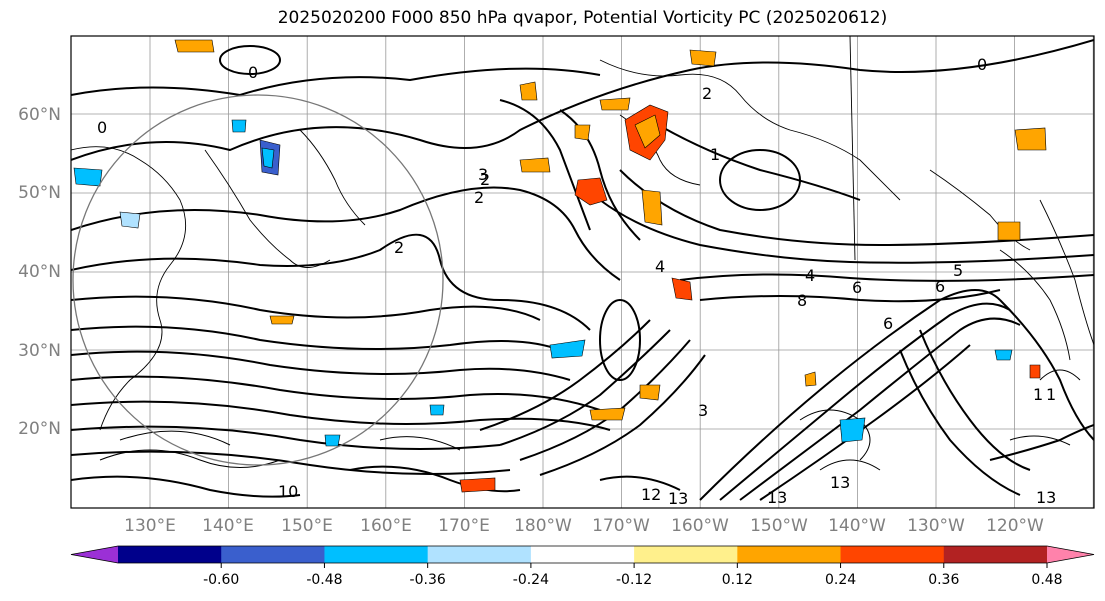 The height and width of the screenshot is (601, 1105). I want to click on lon-label: 130°E, so click(150, 526).